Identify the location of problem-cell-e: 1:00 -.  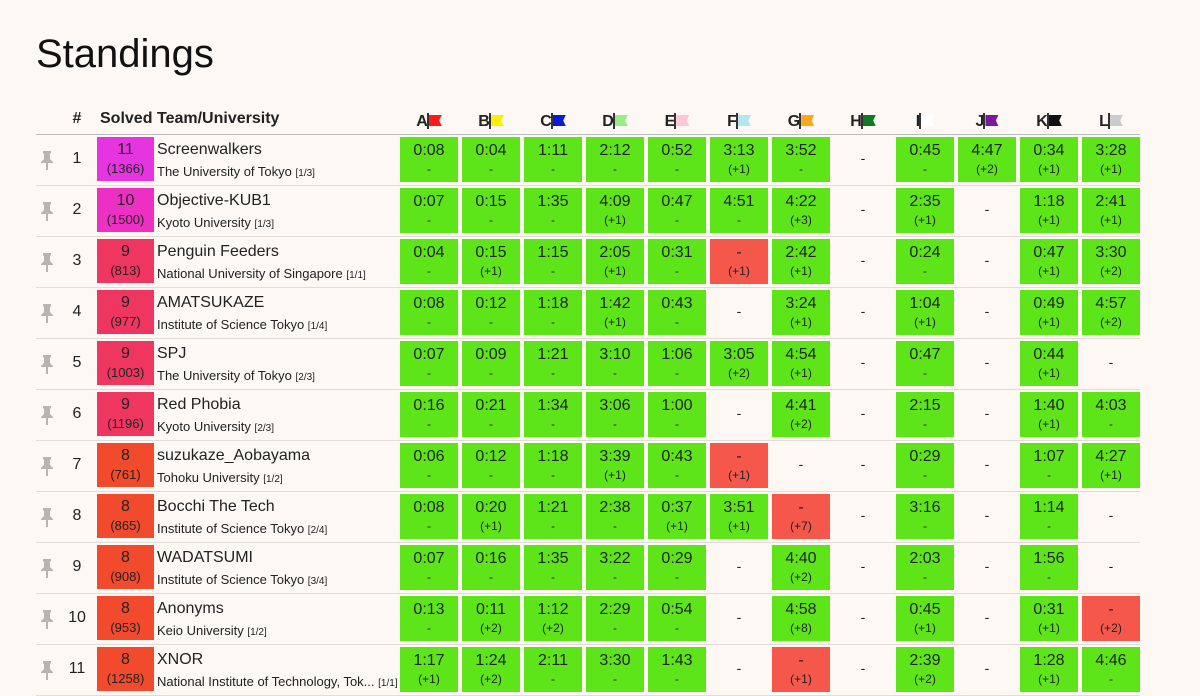
(677, 414).